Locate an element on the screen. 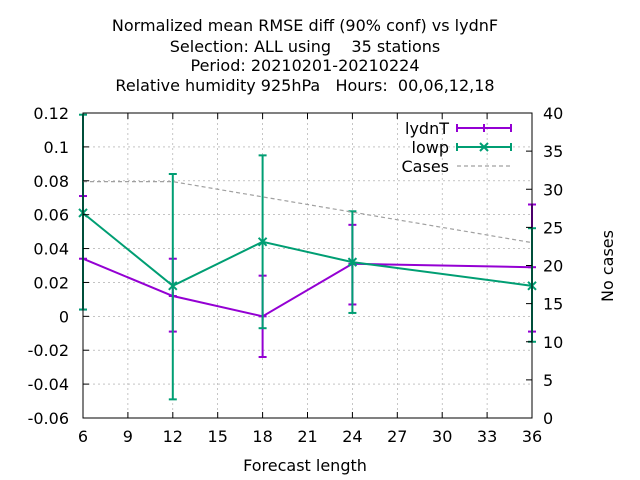 The height and width of the screenshot is (480, 640). x-tick-label: 21 is located at coordinates (307, 436).